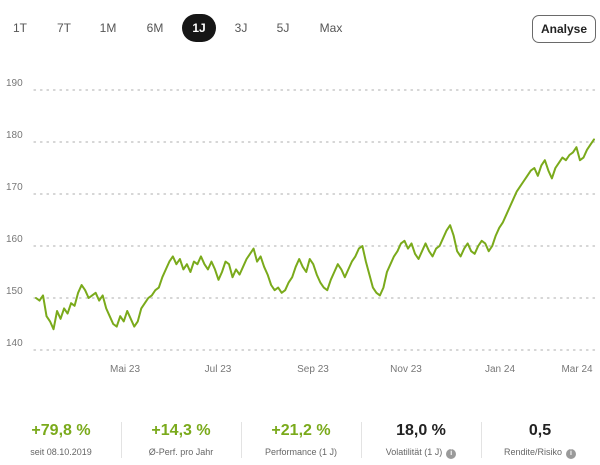  I want to click on tab-3j: 3J, so click(241, 28).